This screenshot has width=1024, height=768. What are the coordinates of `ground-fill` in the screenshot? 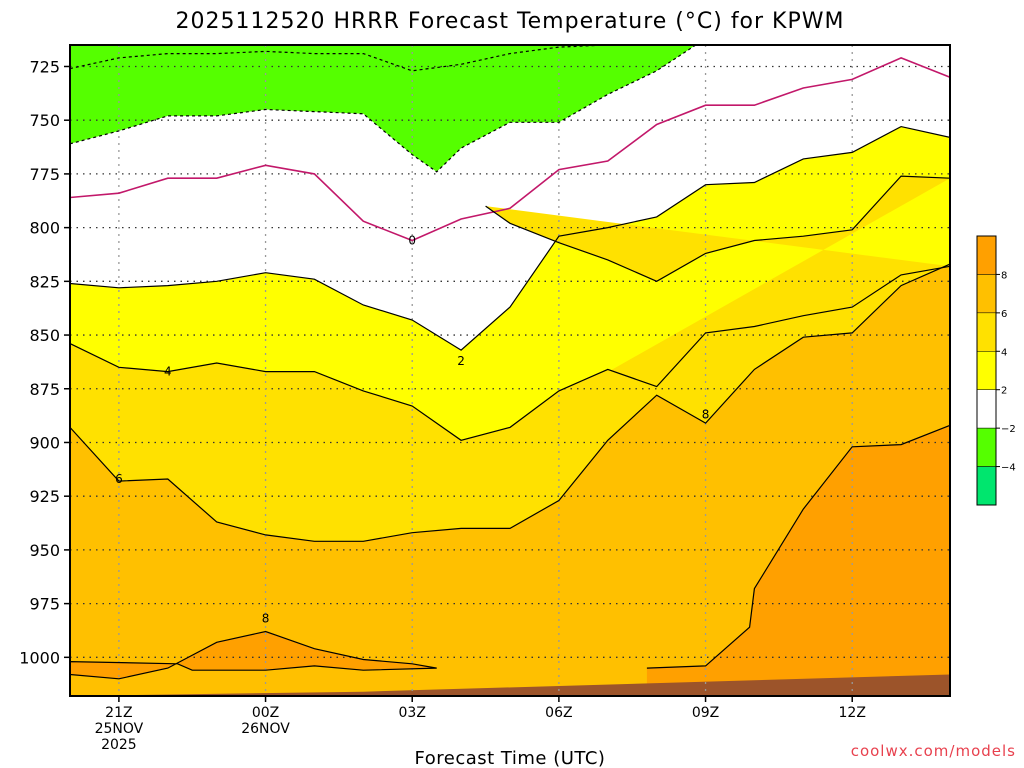 It's located at (510, 685).